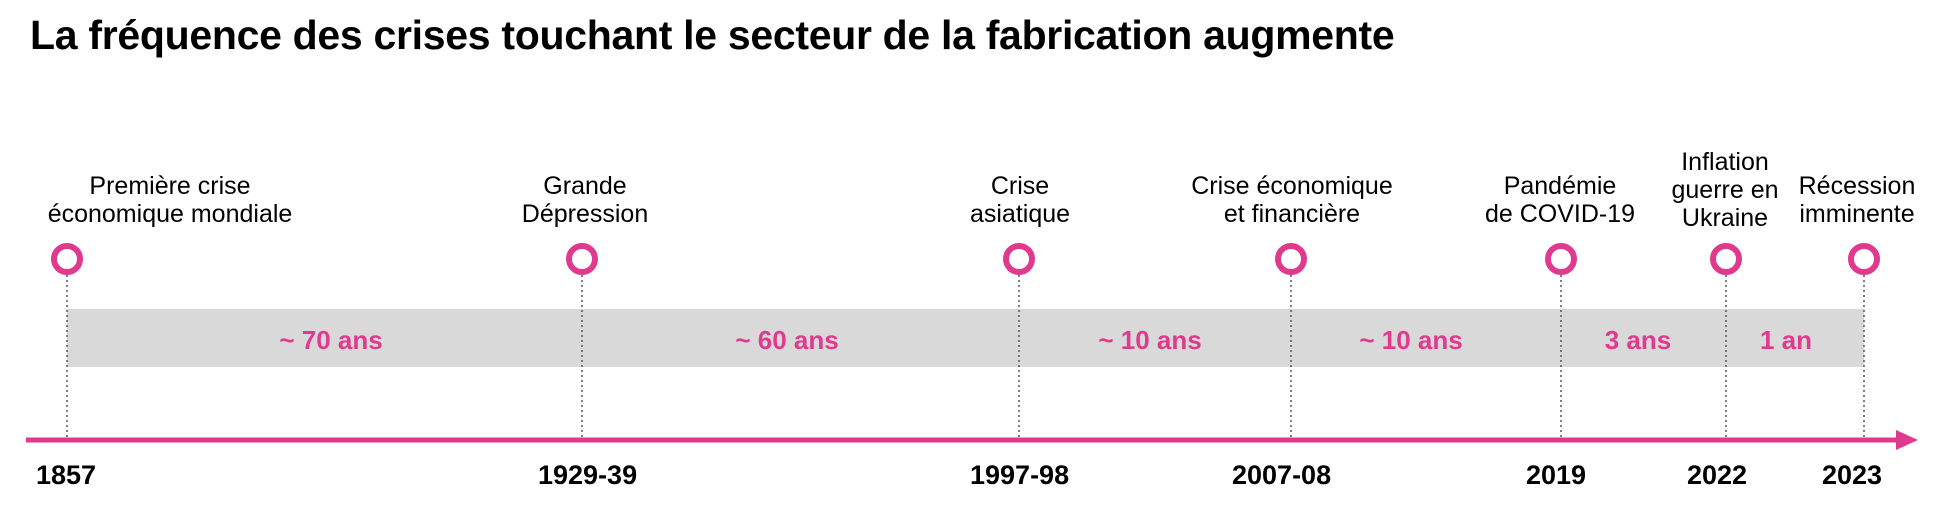 The height and width of the screenshot is (518, 1936). Describe the element at coordinates (1556, 475) in the screenshot. I see `year-label: 2019` at that location.